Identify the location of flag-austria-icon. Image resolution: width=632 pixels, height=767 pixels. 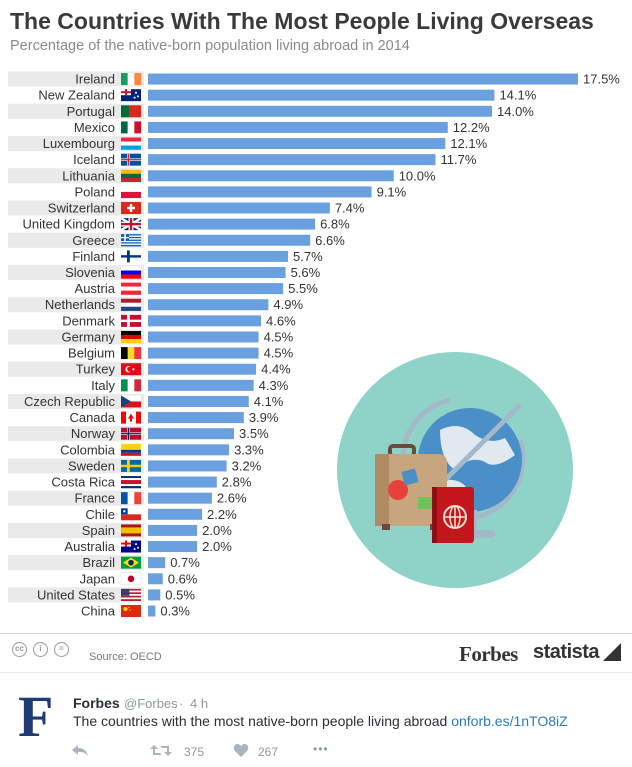
(131, 288).